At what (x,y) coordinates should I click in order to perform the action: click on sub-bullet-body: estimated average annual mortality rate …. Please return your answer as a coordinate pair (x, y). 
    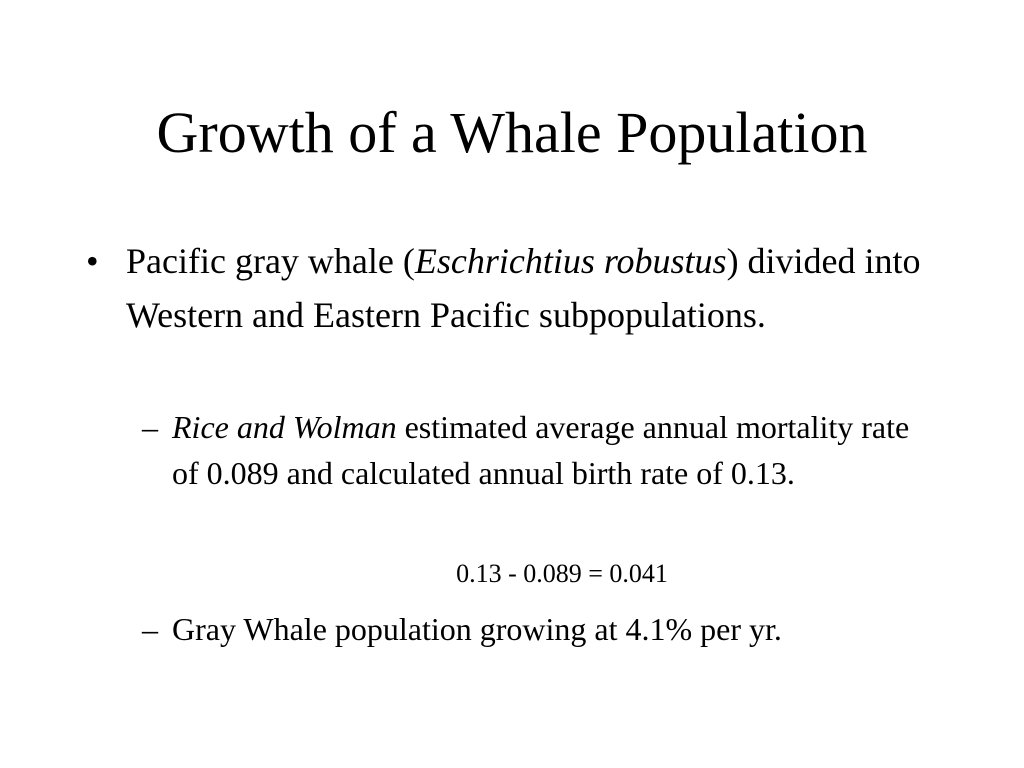
    Looking at the image, I should click on (541, 450).